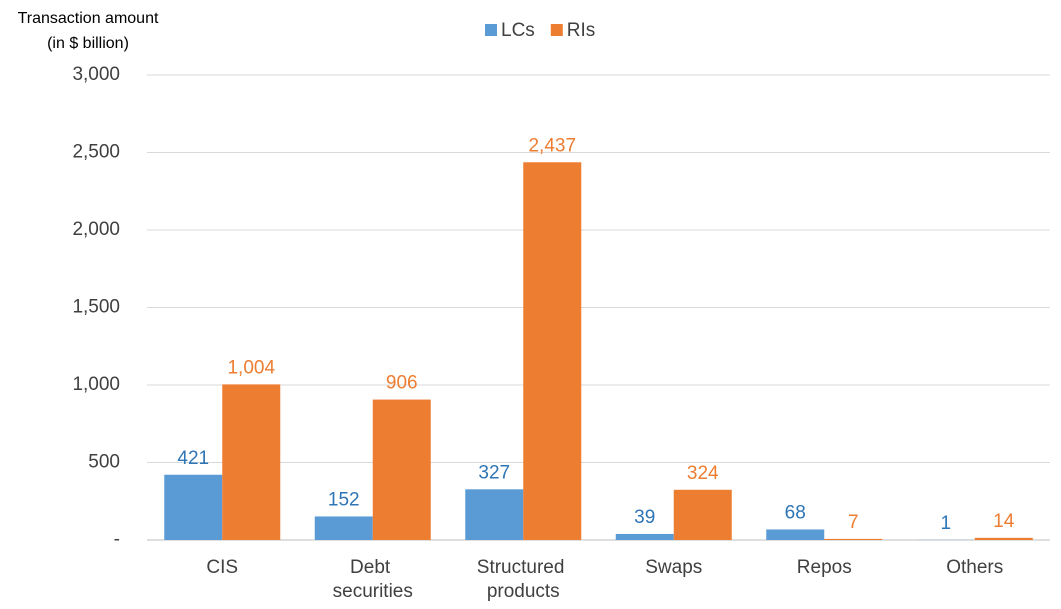 This screenshot has height=609, width=1061. Describe the element at coordinates (373, 579) in the screenshot. I see `x-tick-label: Debt securities` at that location.